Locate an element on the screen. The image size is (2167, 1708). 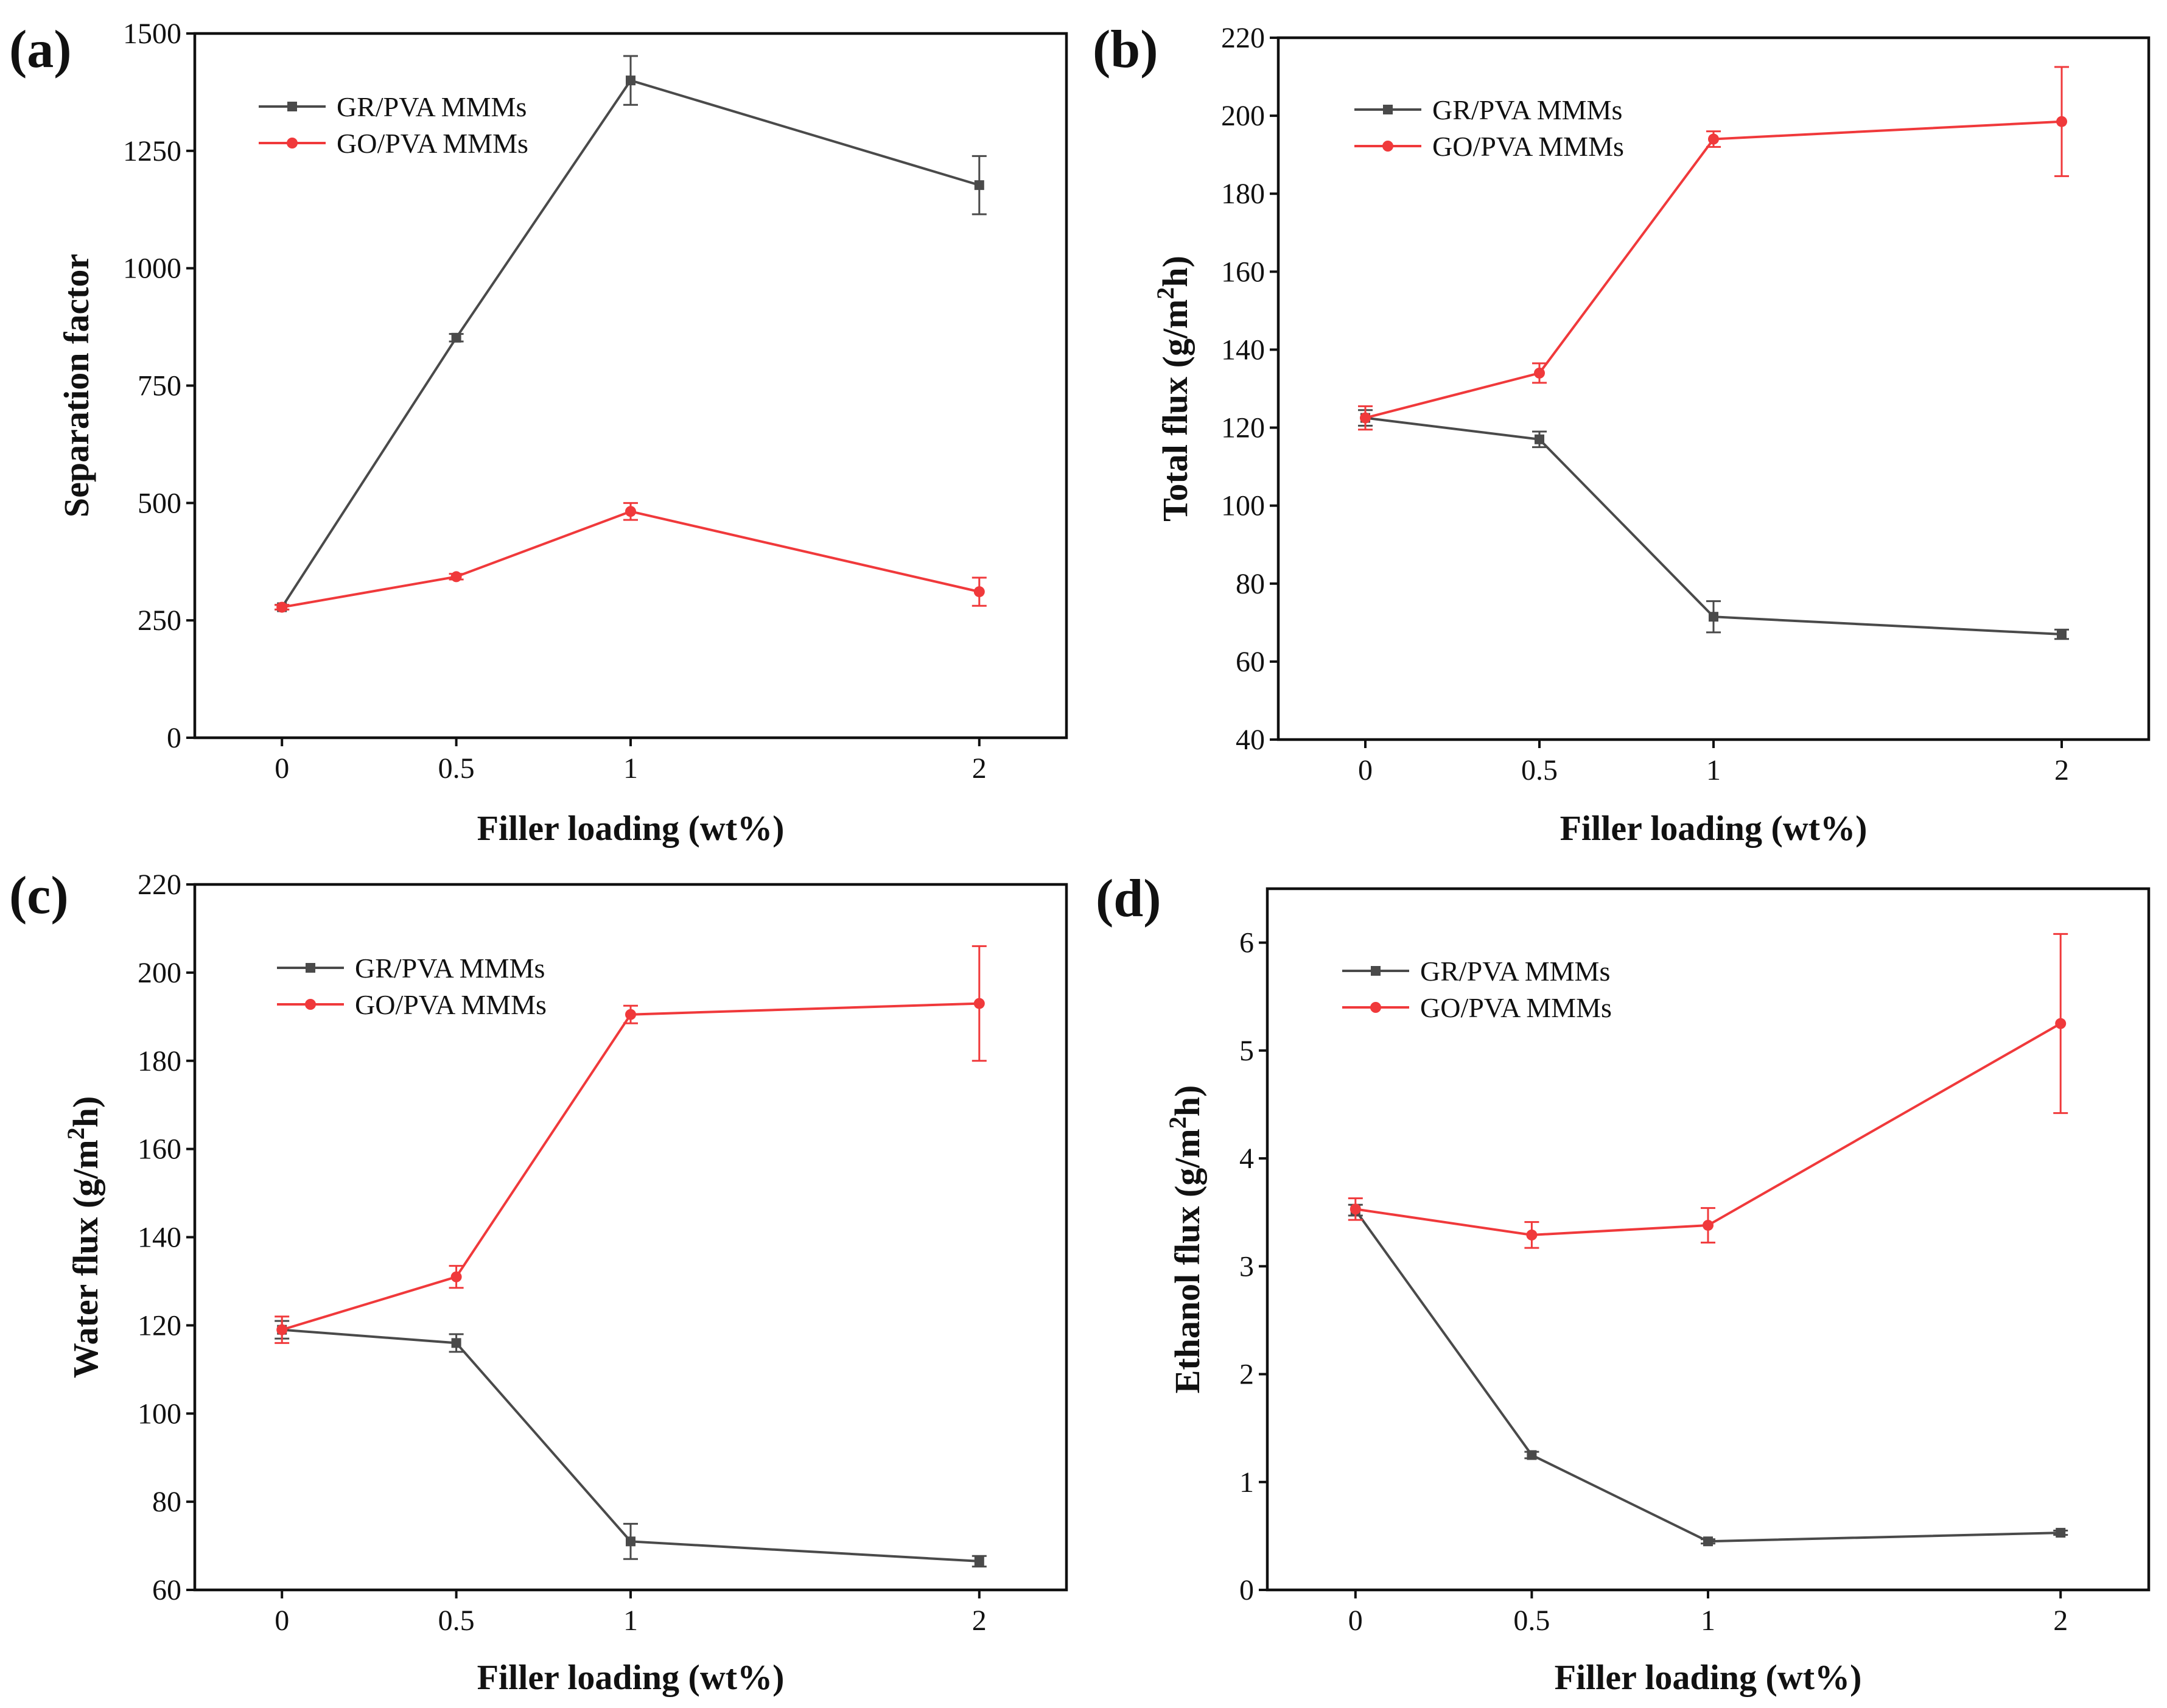
x-axis-label: Filler loading (wt%) is located at coordinates (1714, 828).